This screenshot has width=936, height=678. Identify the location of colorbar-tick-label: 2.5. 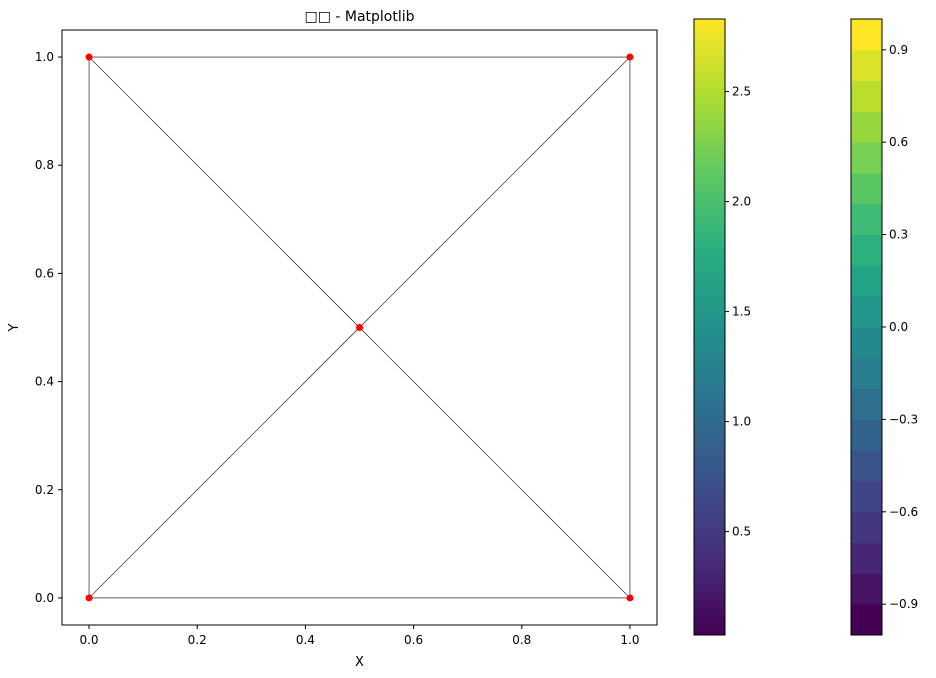
(741, 92).